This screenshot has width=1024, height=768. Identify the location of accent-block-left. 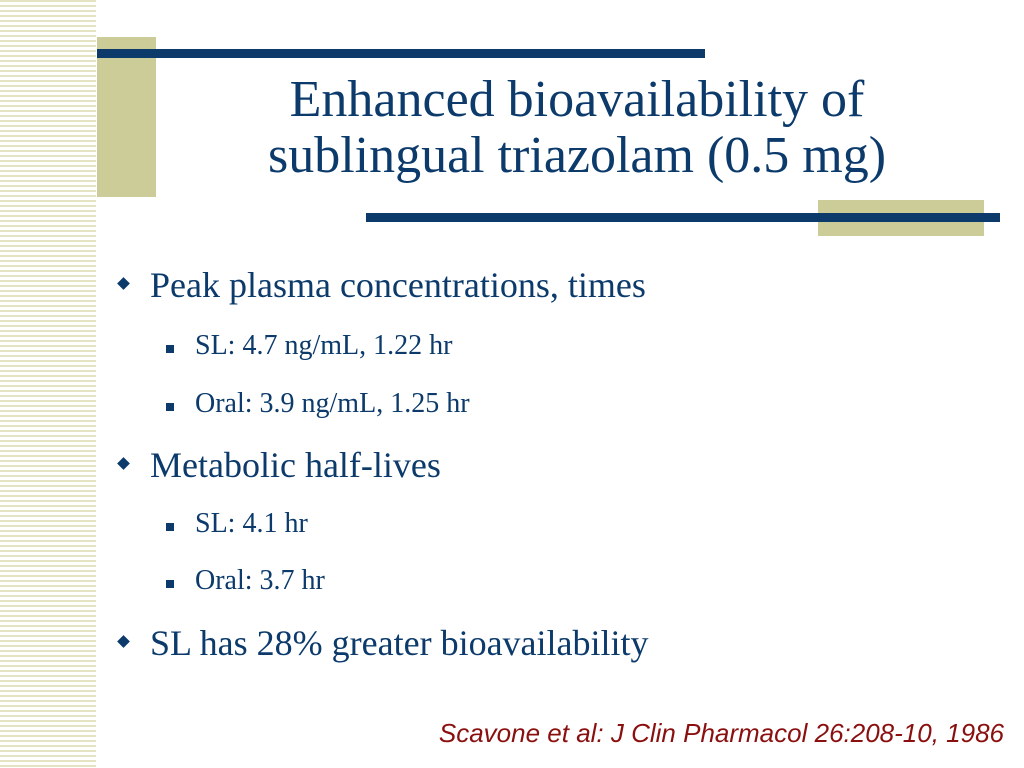
(126, 117).